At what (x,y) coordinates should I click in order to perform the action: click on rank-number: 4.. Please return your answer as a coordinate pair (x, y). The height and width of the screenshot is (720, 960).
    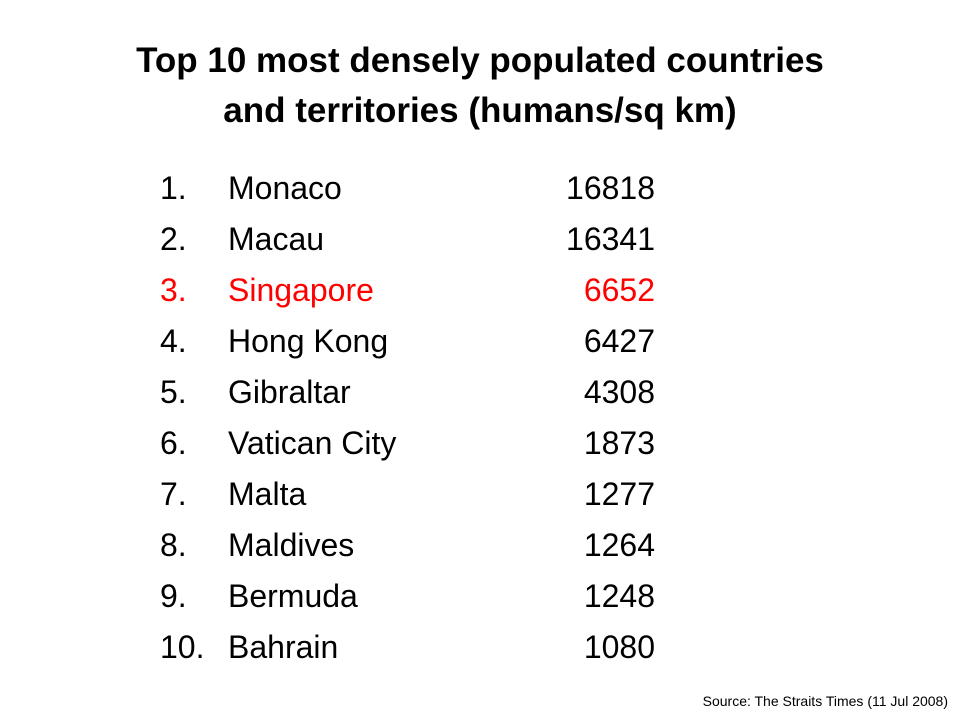
    Looking at the image, I should click on (173, 341).